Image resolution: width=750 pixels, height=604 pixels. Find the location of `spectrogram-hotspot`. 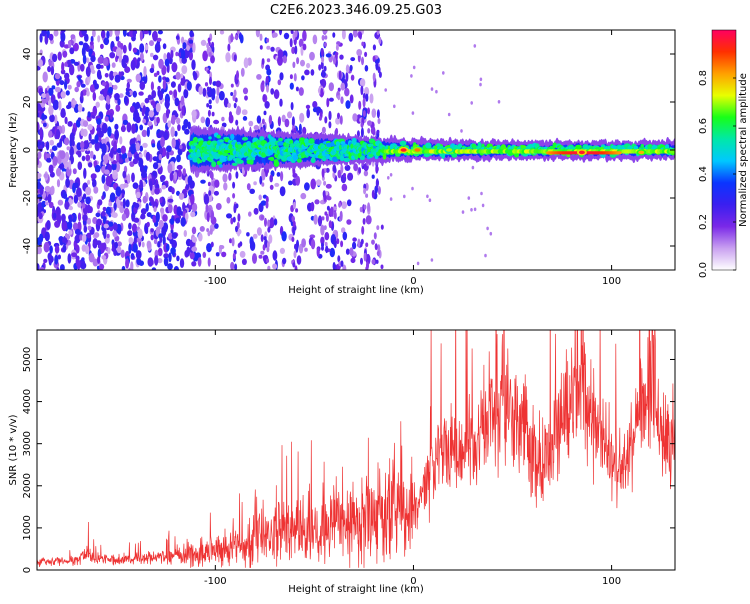

spectrogram-hotspot is located at coordinates (449, 150).